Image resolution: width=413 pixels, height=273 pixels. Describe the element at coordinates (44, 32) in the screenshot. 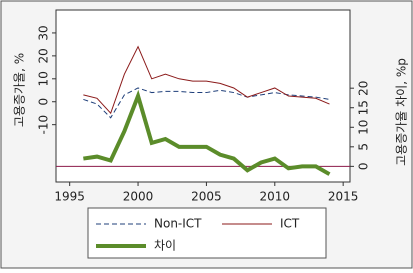

I see `y-tick-label: 30` at that location.